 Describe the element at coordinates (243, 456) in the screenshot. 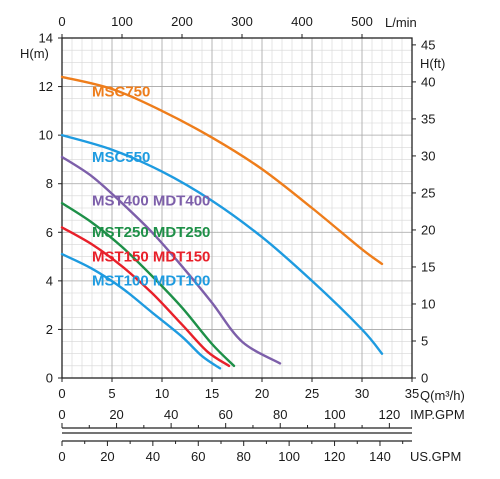

I see `us-axis-tick-label: 80` at that location.